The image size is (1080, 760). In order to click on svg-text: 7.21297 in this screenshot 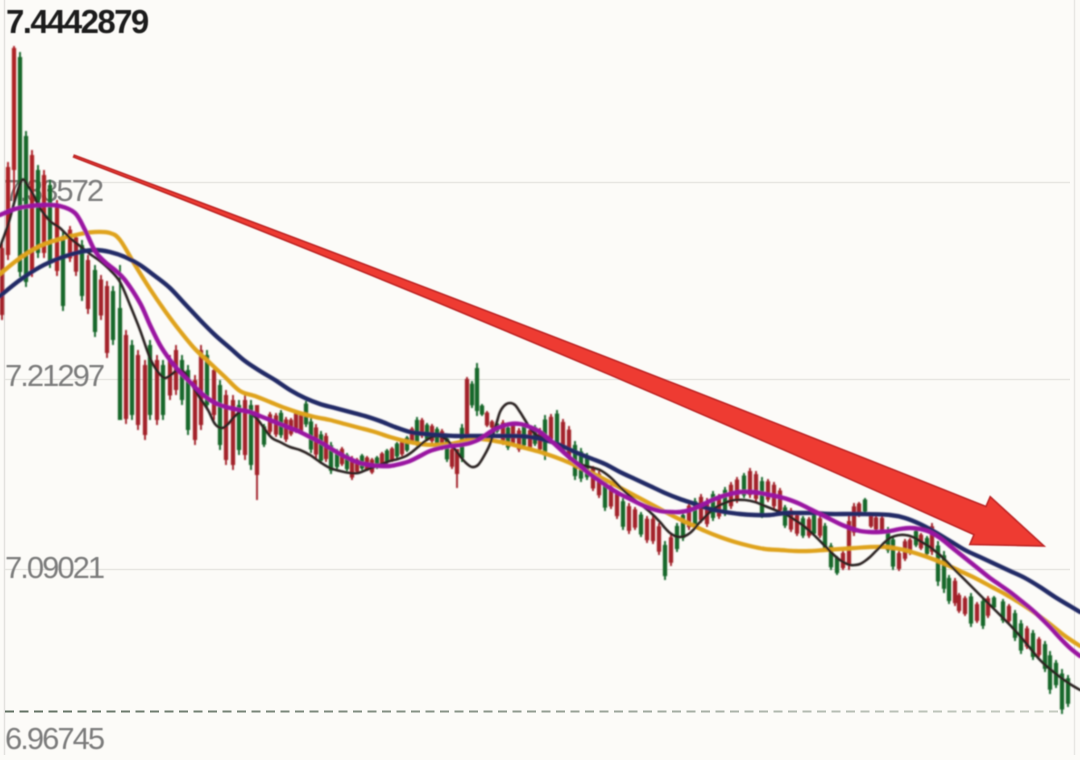, I will do `click(54, 375)`.